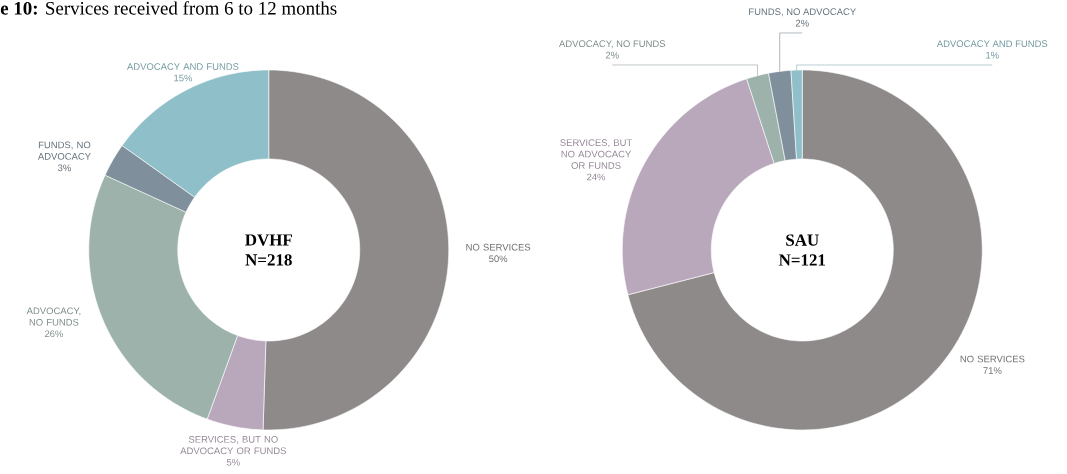  I want to click on data-label: 50%, so click(498, 259).